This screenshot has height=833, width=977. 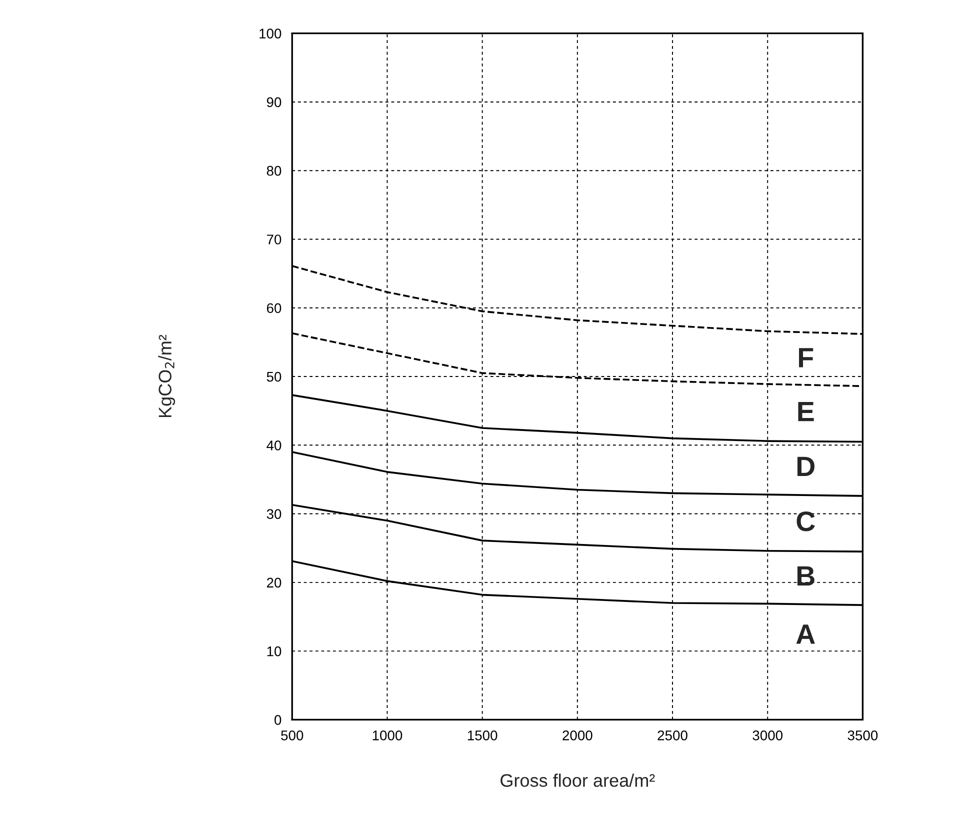 I want to click on y-tick-label: 80, so click(x=274, y=171).